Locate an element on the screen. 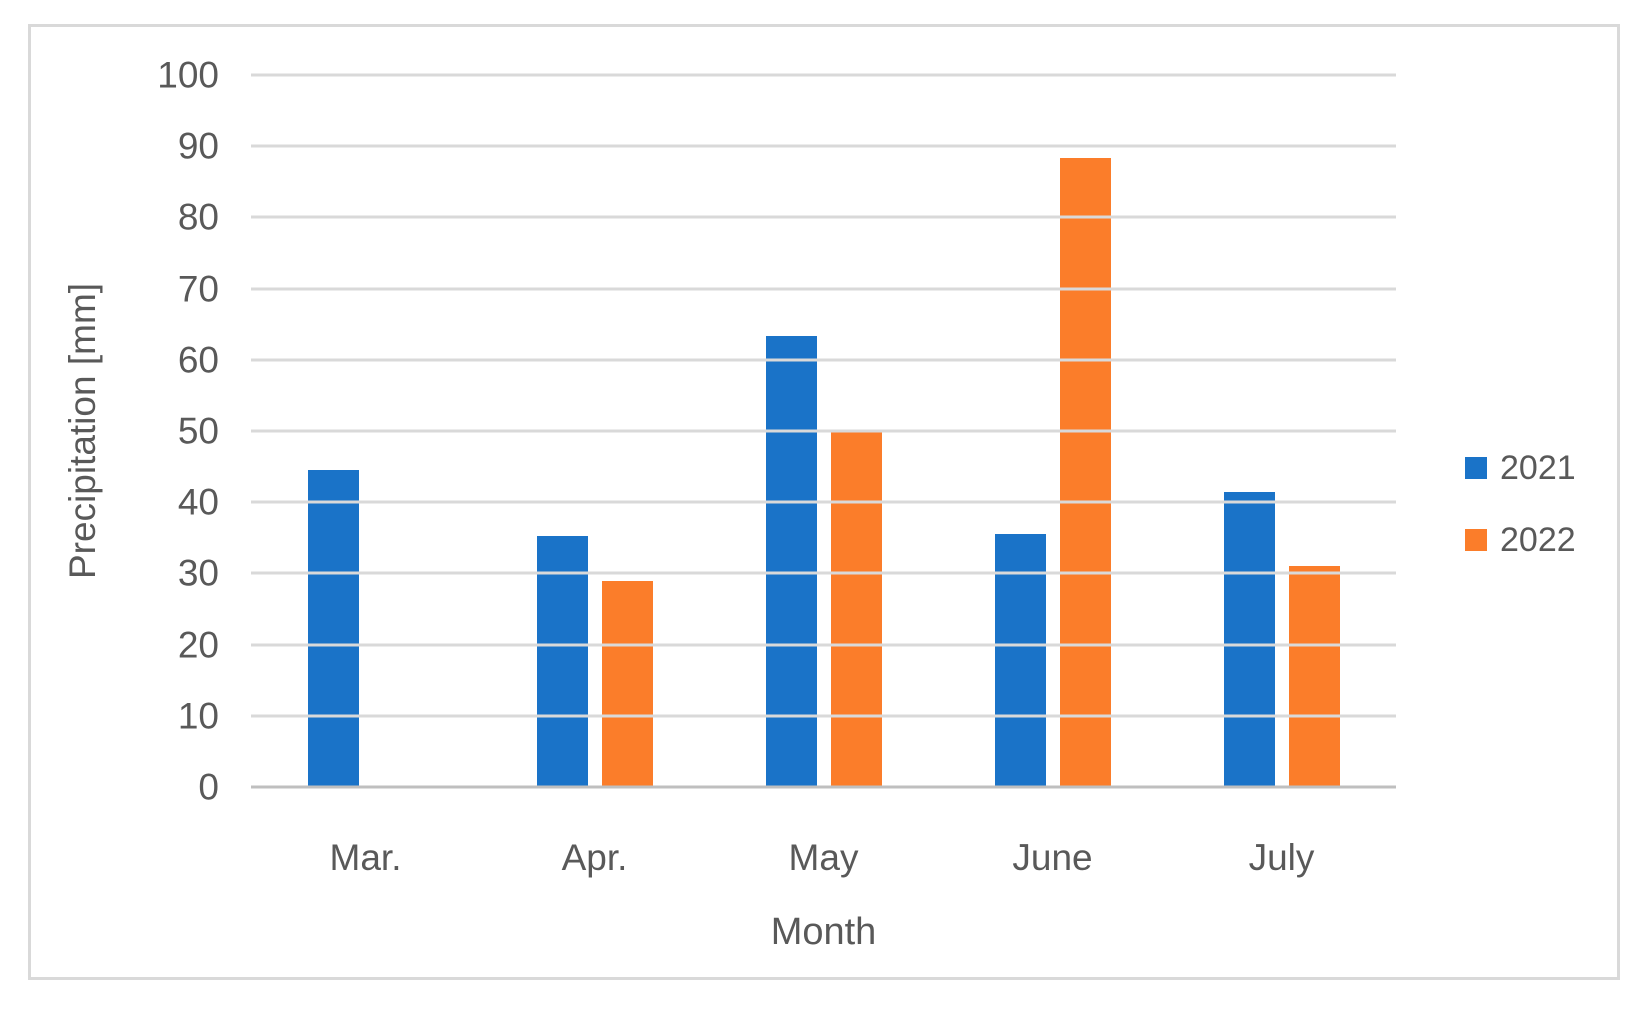 The image size is (1650, 1012). x-axis-title: Month is located at coordinates (823, 932).